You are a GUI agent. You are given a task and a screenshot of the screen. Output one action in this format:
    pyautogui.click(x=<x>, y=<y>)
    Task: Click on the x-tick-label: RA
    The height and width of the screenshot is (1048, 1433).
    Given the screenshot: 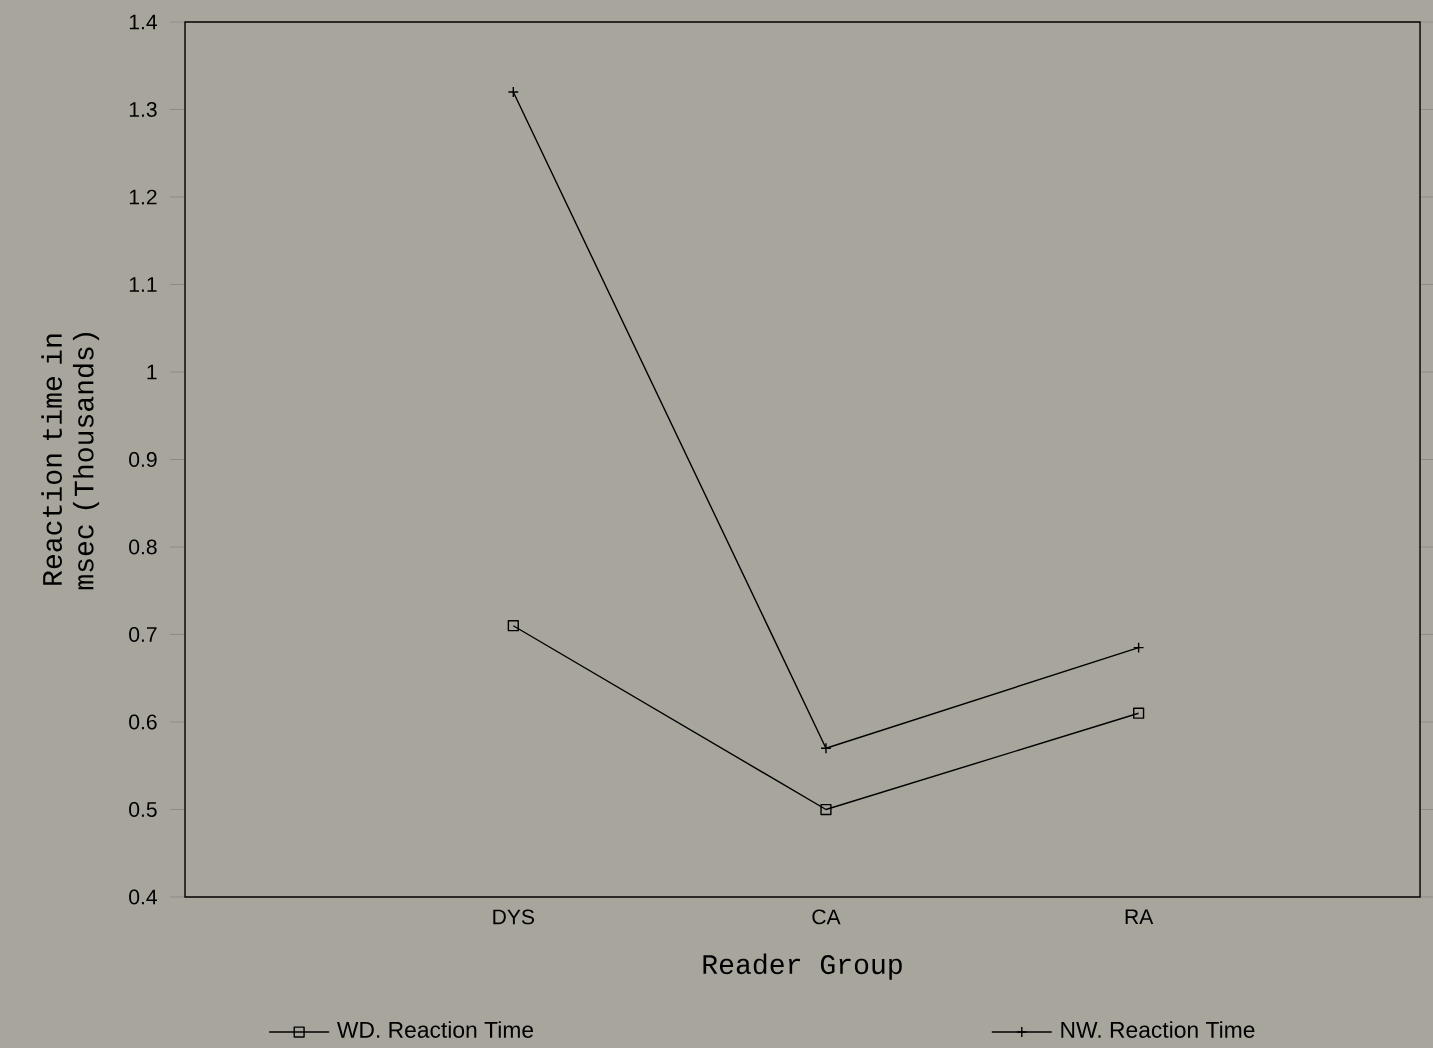 What is the action you would take?
    pyautogui.click(x=1139, y=916)
    